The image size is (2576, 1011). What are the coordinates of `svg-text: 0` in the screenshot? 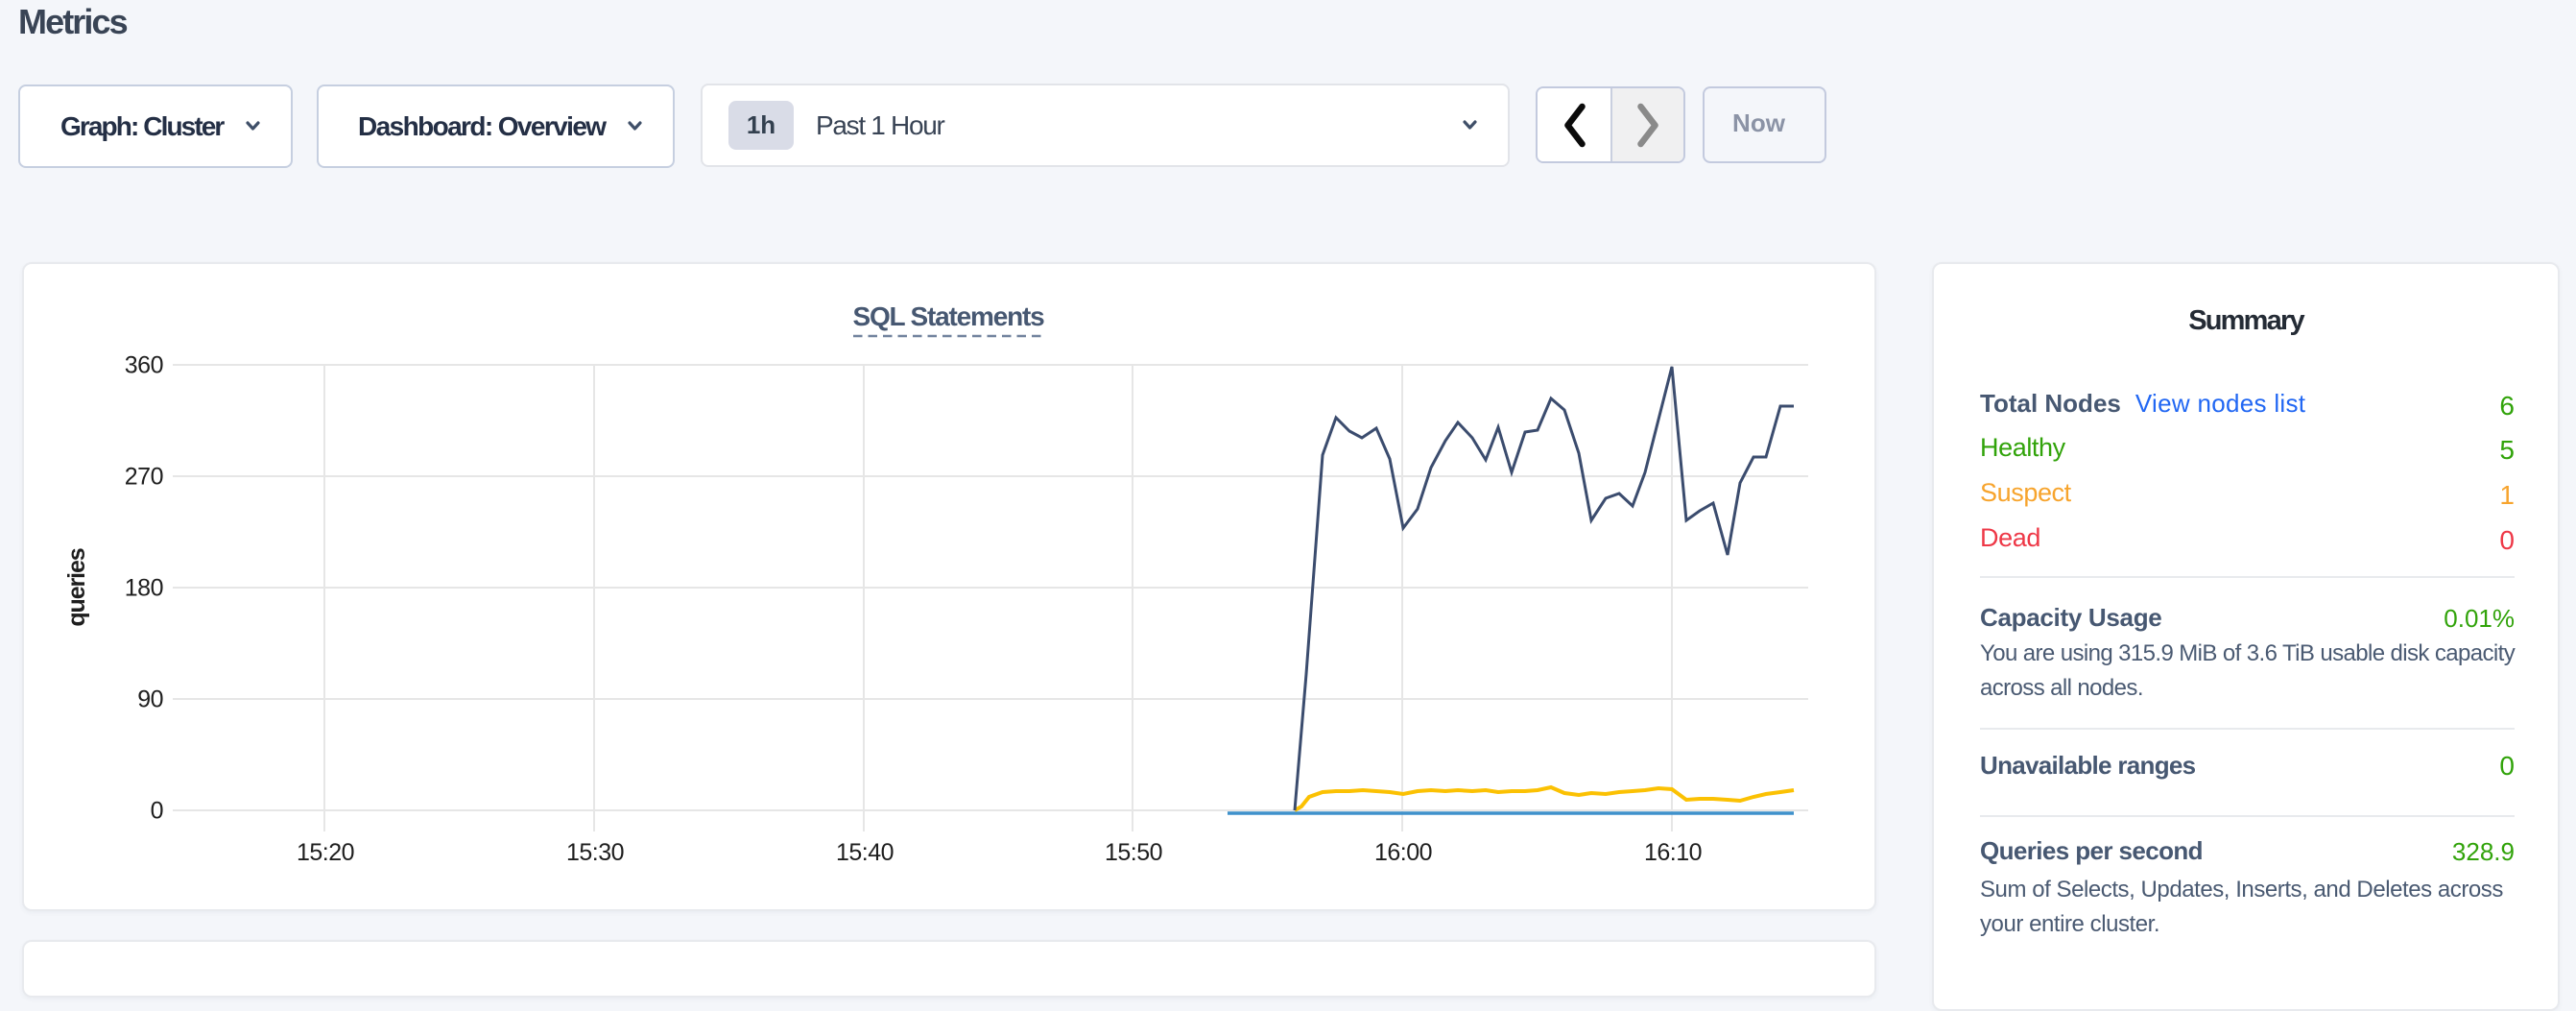 It's located at (157, 812).